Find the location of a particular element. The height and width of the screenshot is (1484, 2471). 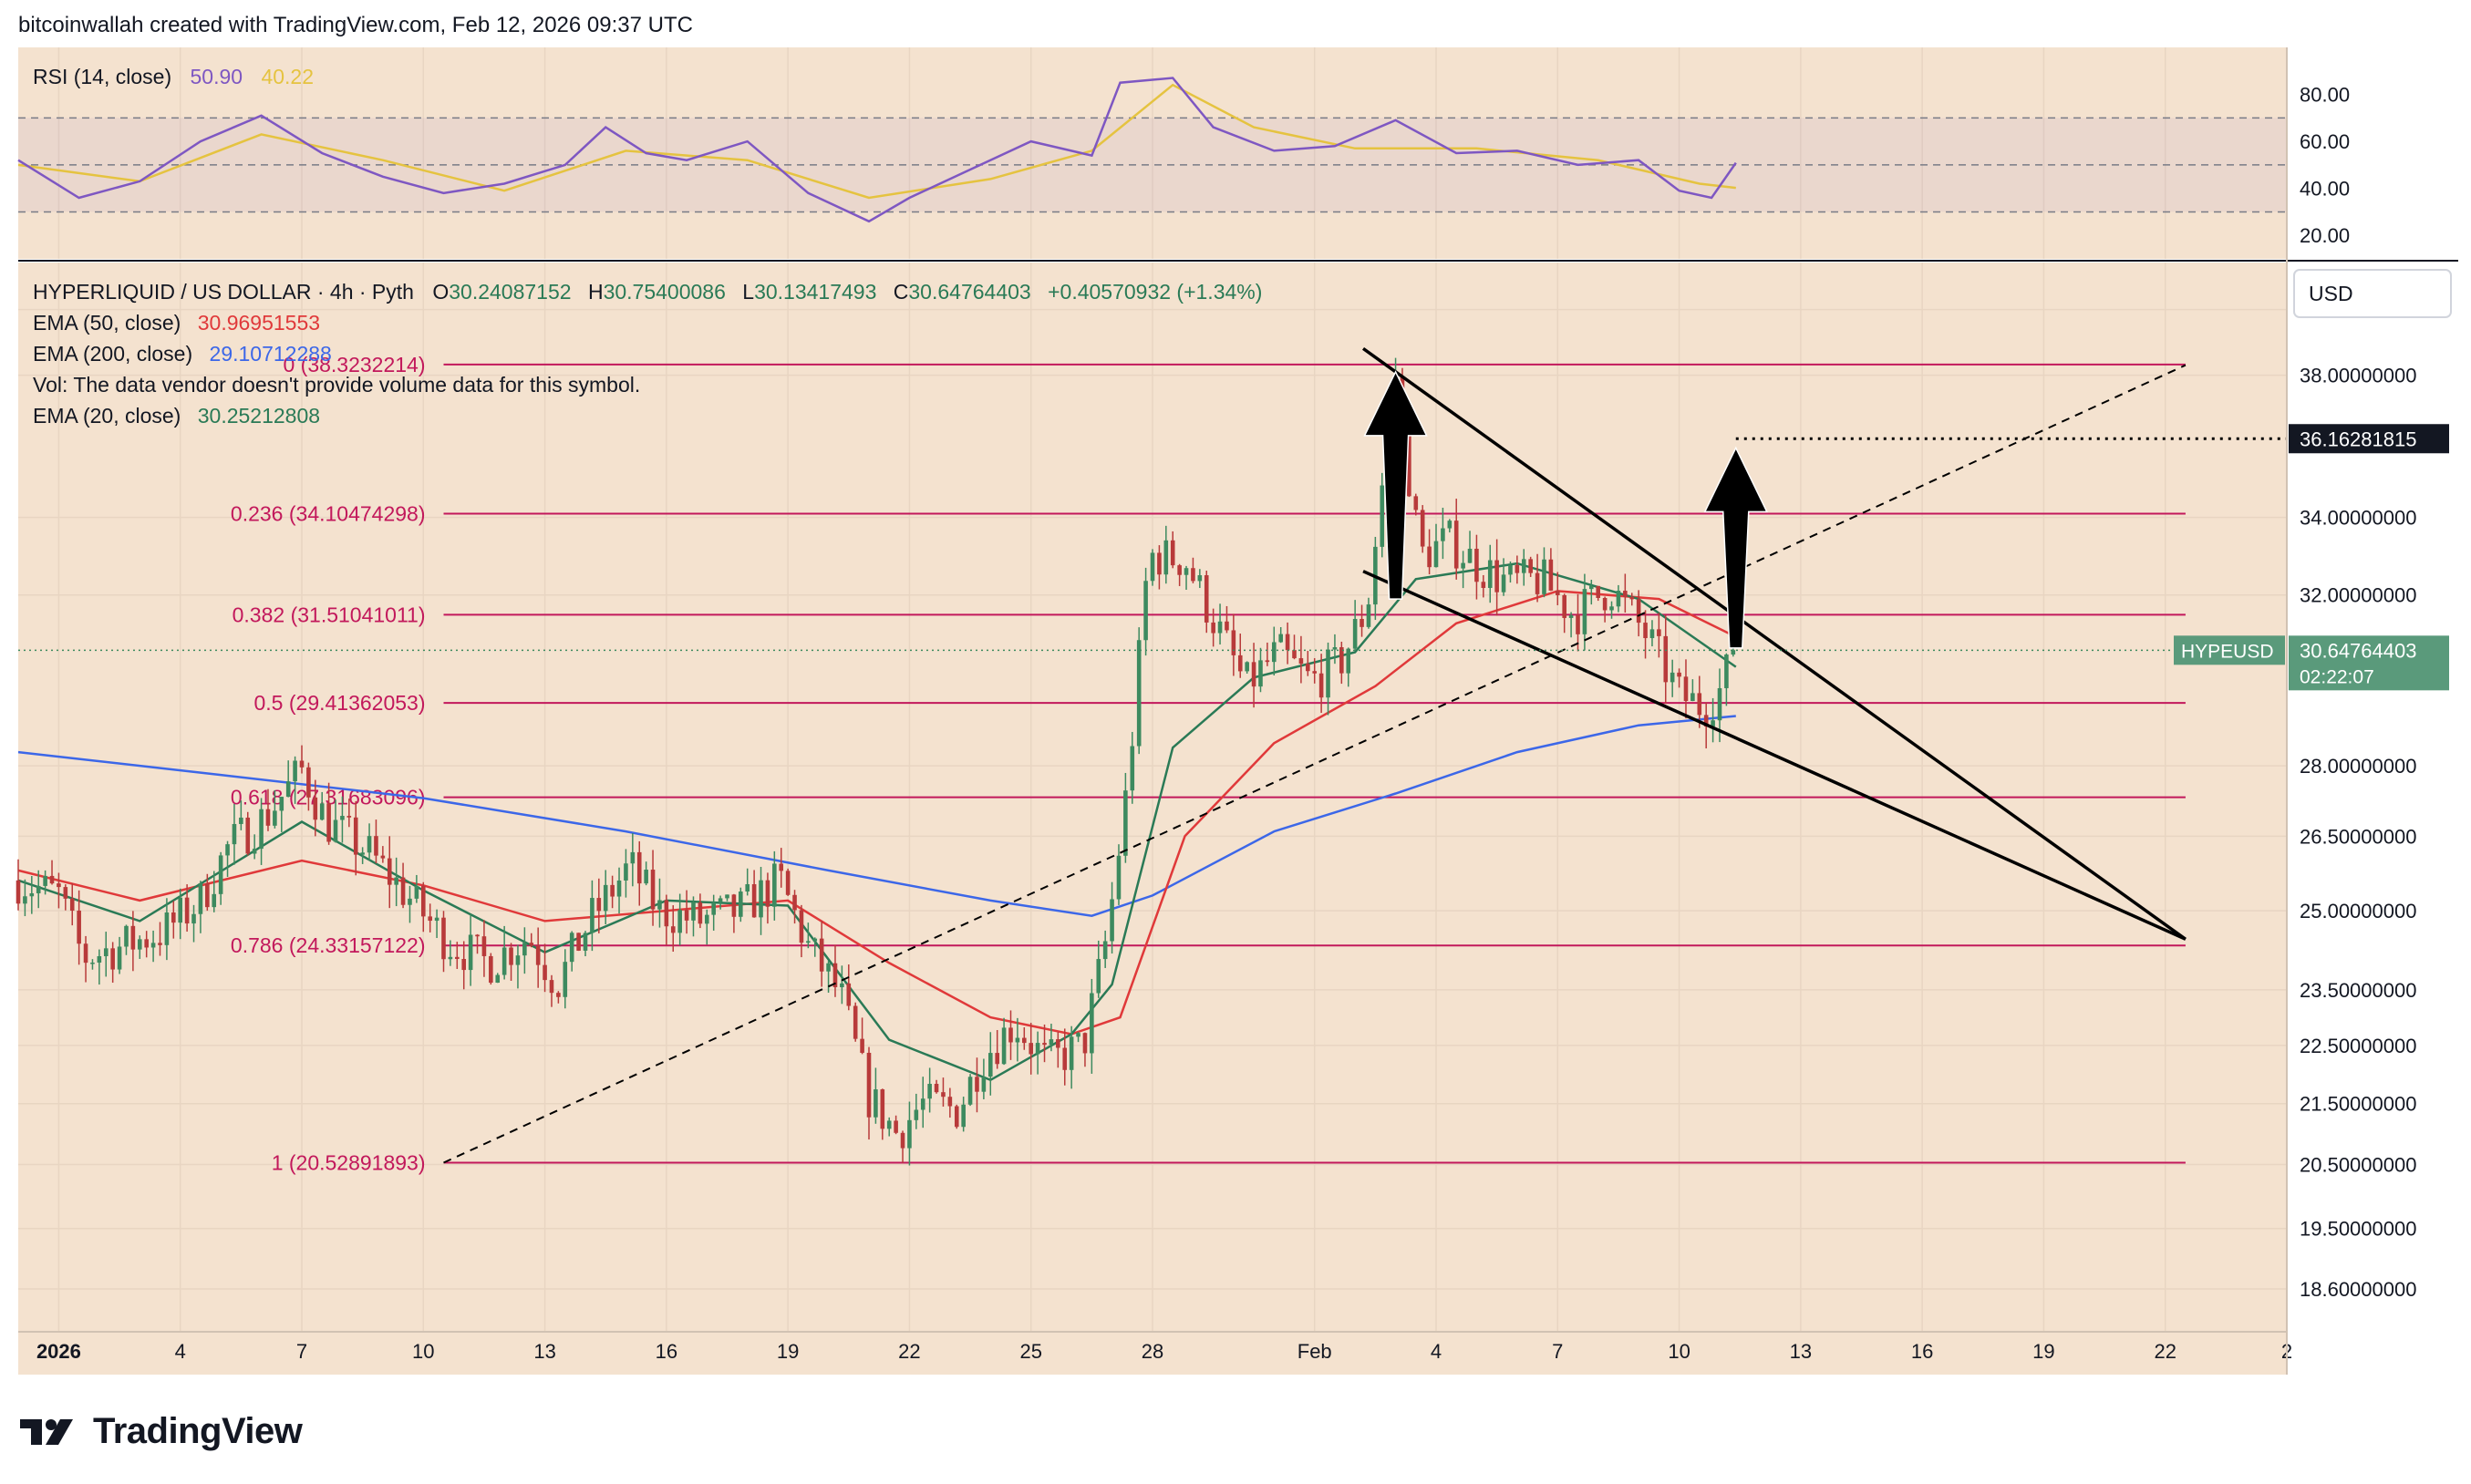

fib-level-label: 1 (20.52891893) is located at coordinates (349, 1162).